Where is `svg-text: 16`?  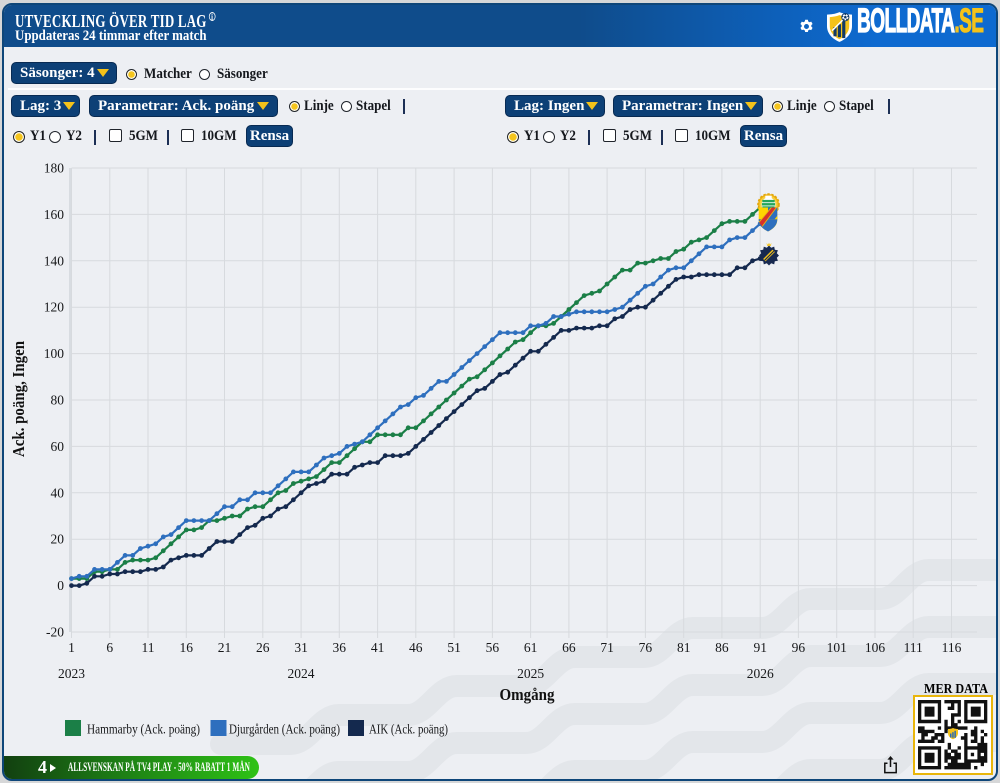
svg-text: 16 is located at coordinates (187, 647).